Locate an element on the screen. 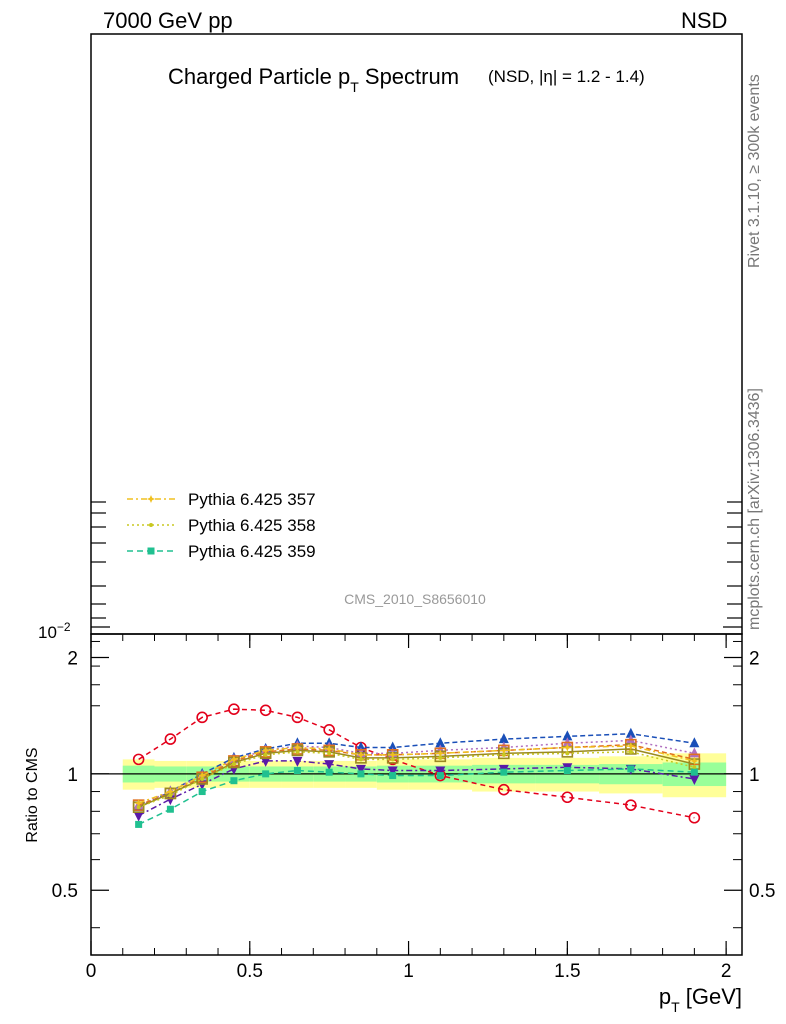 This screenshot has height=1024, width=786. legend-label: Pythia 6.425 359 is located at coordinates (252, 551).